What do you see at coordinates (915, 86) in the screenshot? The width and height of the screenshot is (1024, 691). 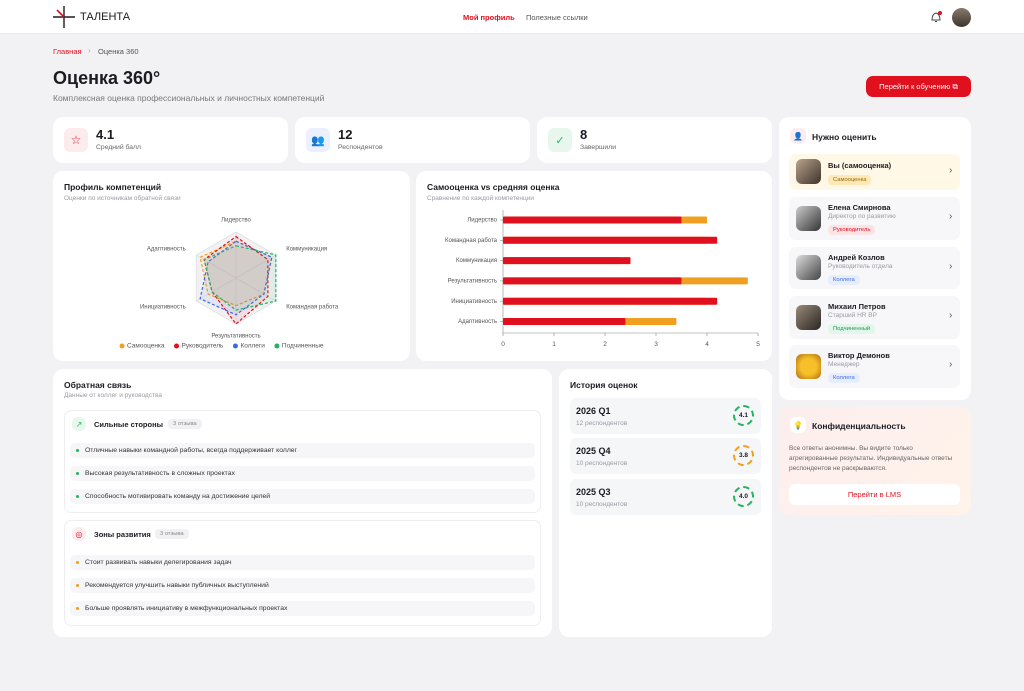 I see `button-label: Перейти к обучению` at bounding box center [915, 86].